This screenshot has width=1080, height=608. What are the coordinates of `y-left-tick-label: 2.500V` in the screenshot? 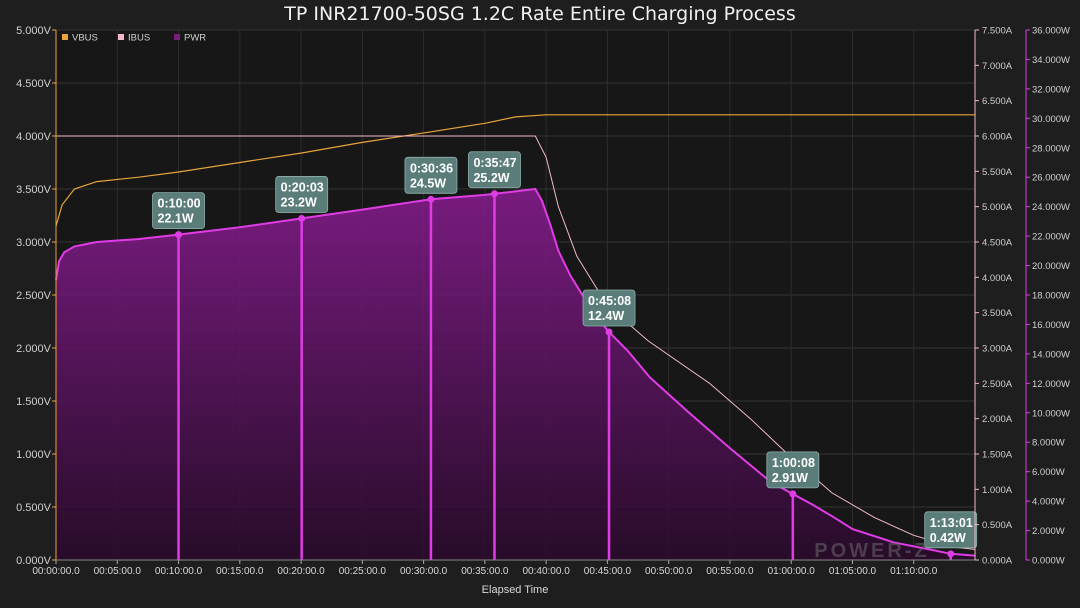 It's located at (34, 296).